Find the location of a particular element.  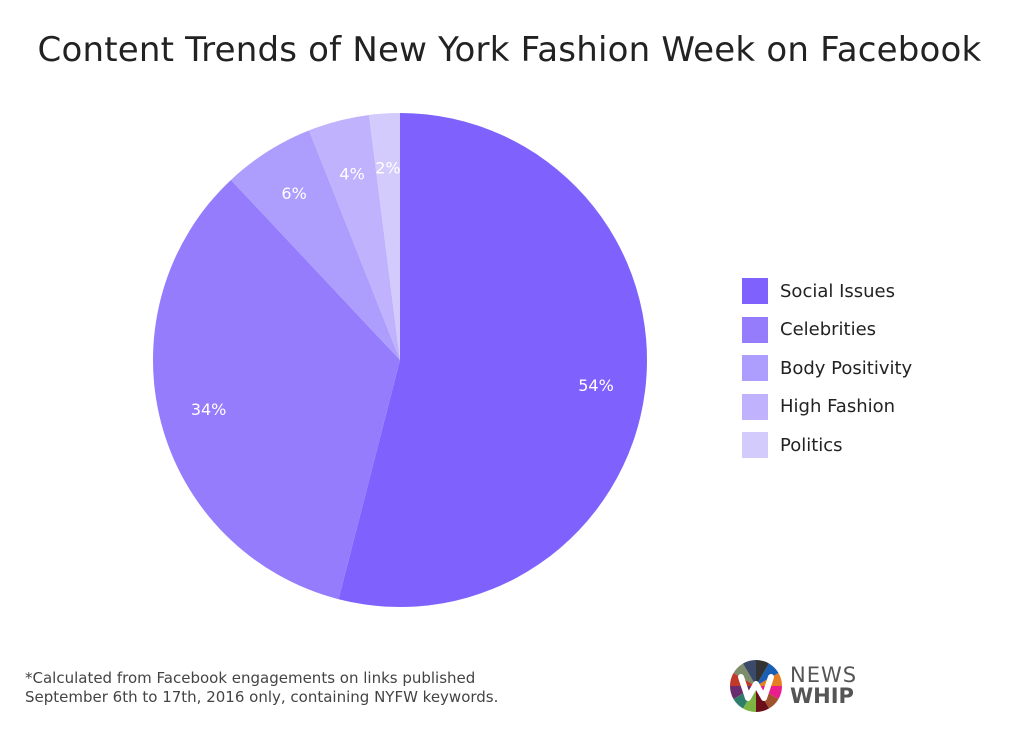

legend-item: High Fashion is located at coordinates (827, 407).